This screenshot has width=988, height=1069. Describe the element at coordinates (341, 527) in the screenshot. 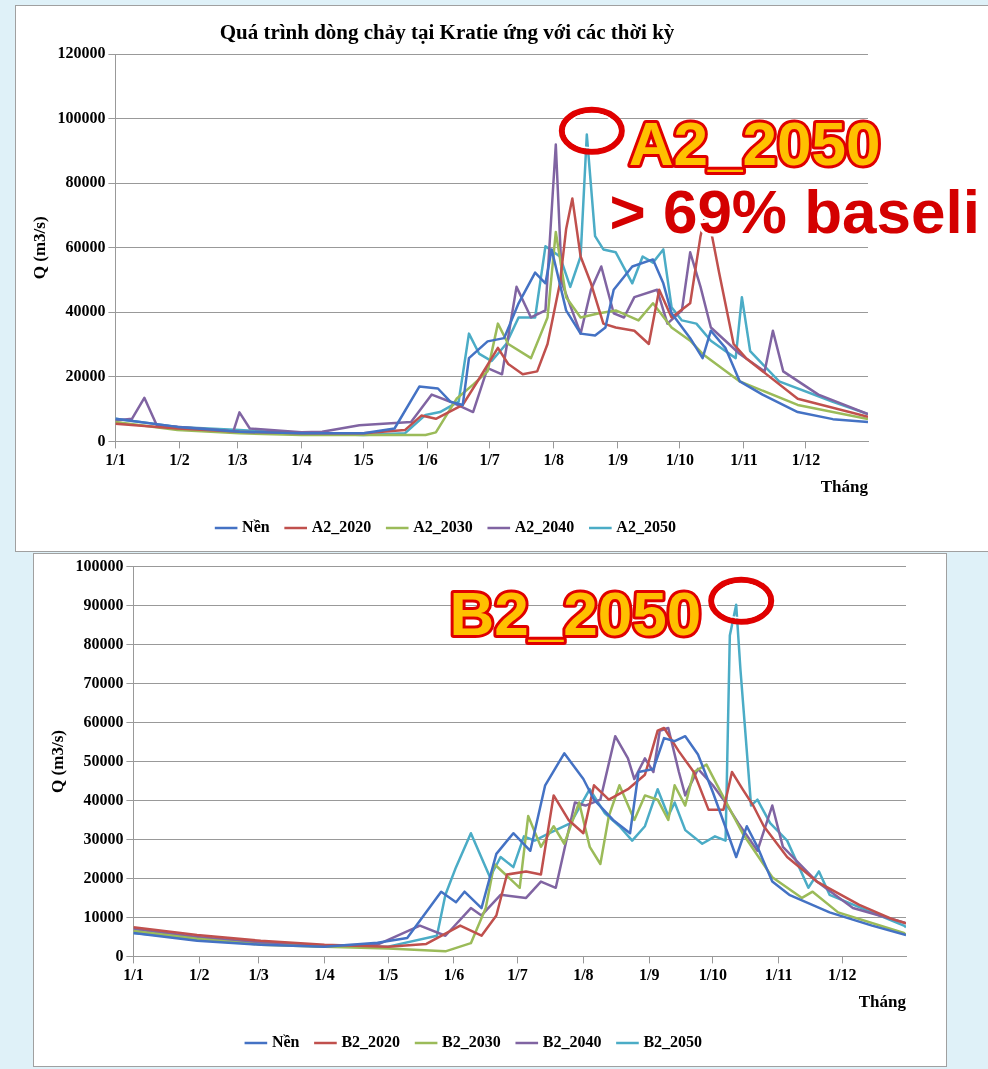

I see `legend-label: A2_2020` at that location.